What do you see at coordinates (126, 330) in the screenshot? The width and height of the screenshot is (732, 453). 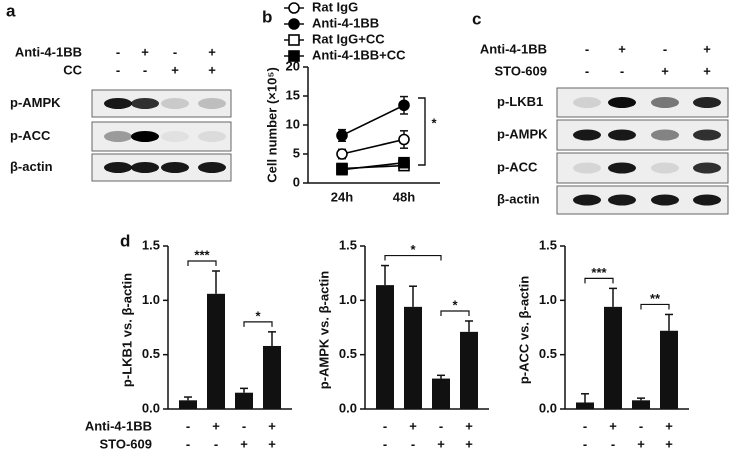 I see `y-axis-title: p-LKB1 vs. β-actin` at bounding box center [126, 330].